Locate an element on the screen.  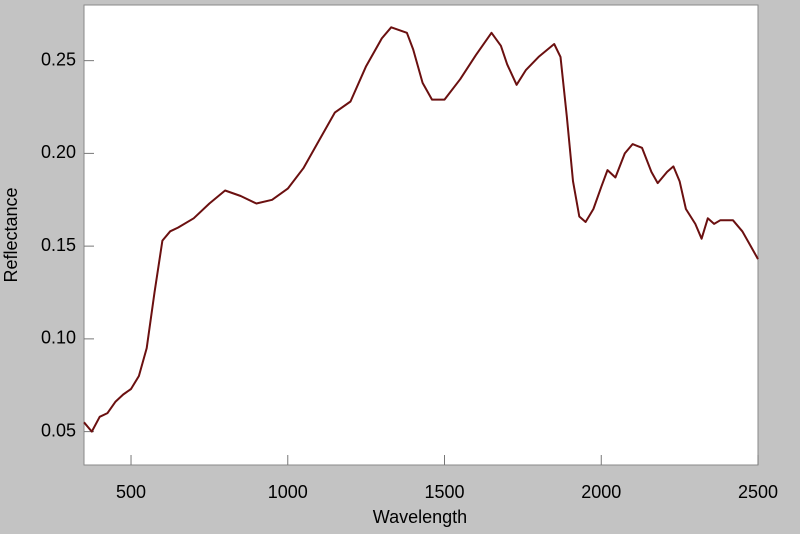
y-tick-label: 0.05 is located at coordinates (58, 430).